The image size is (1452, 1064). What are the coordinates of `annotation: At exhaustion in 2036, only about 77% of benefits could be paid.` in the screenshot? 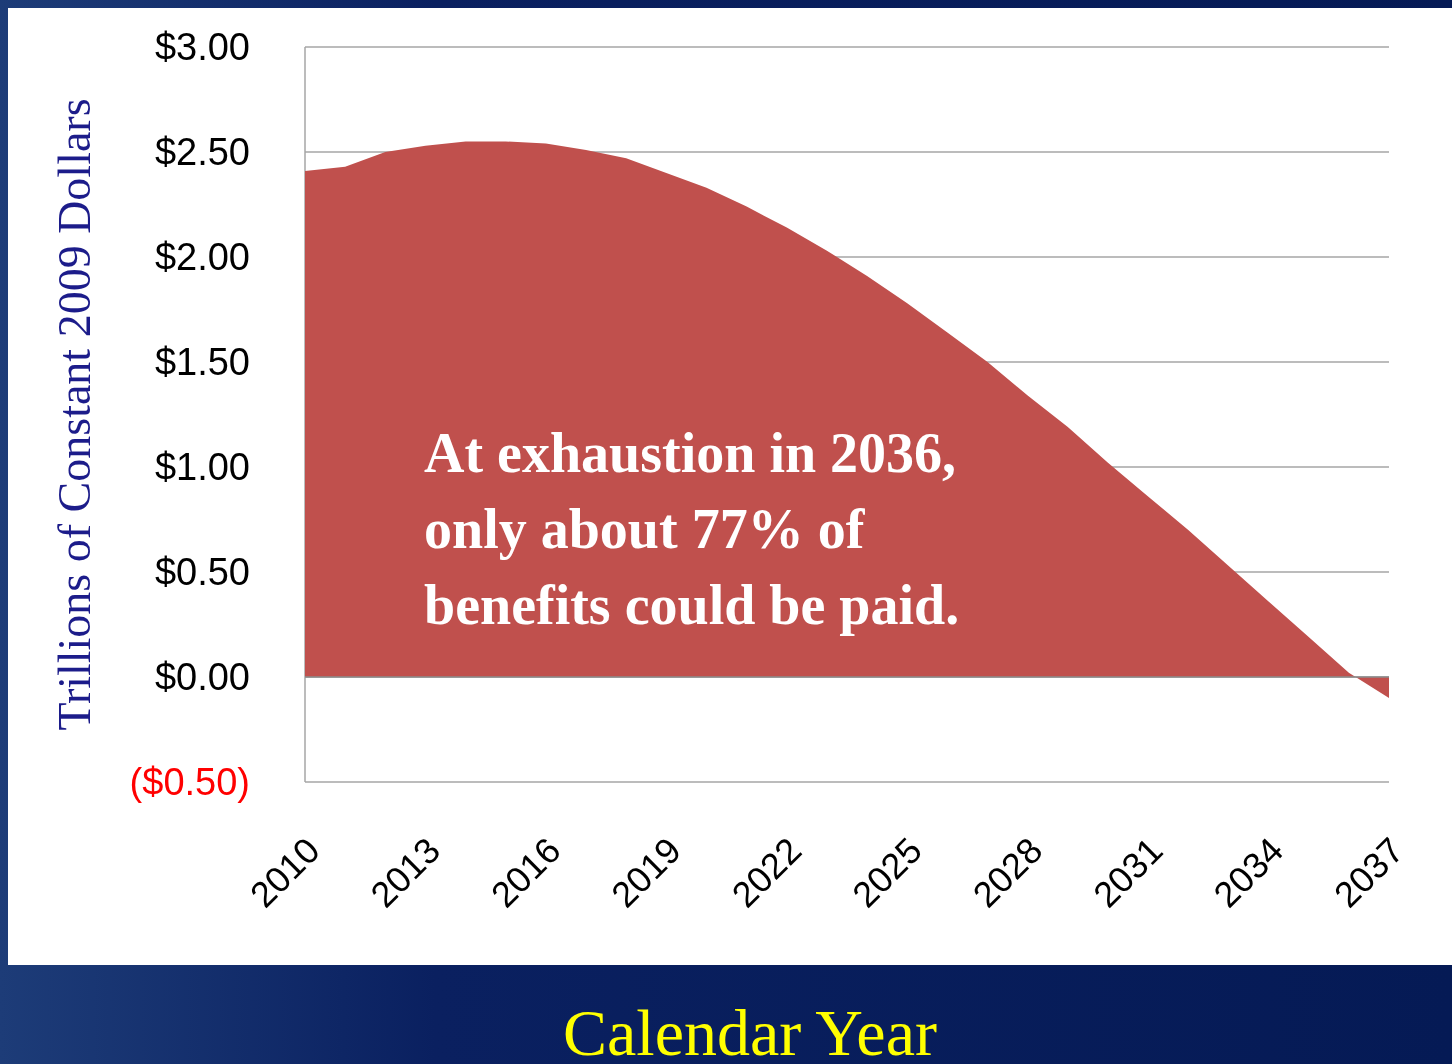 It's located at (692, 529).